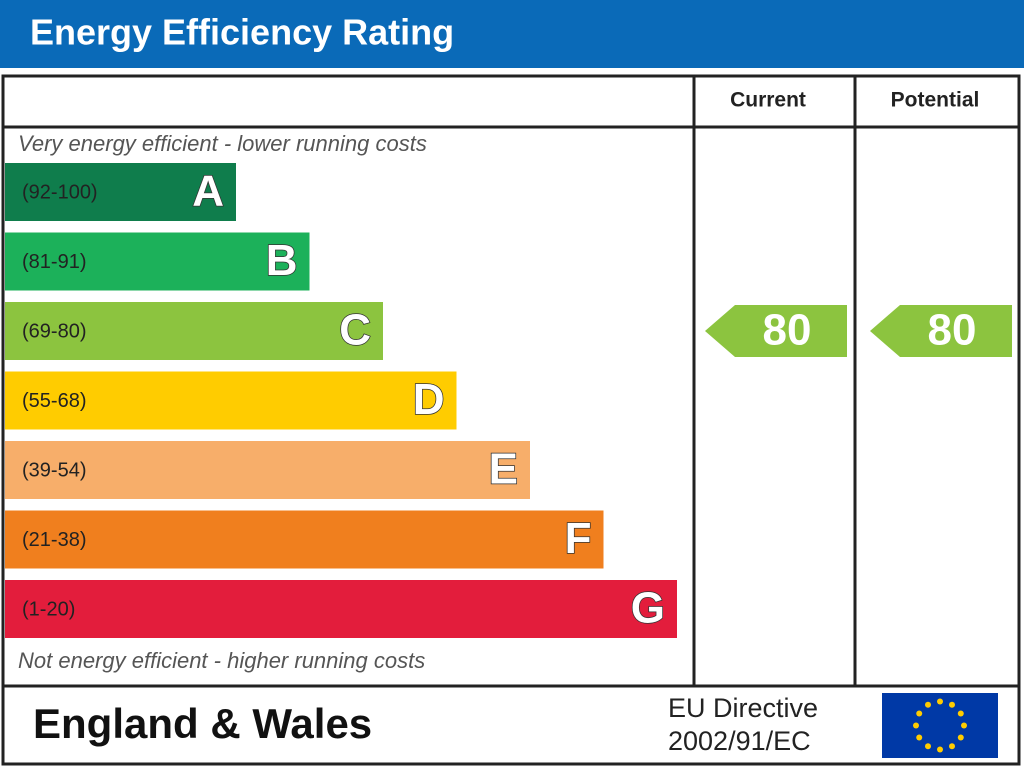  Describe the element at coordinates (54, 540) in the screenshot. I see `band-range: (21-38)` at that location.